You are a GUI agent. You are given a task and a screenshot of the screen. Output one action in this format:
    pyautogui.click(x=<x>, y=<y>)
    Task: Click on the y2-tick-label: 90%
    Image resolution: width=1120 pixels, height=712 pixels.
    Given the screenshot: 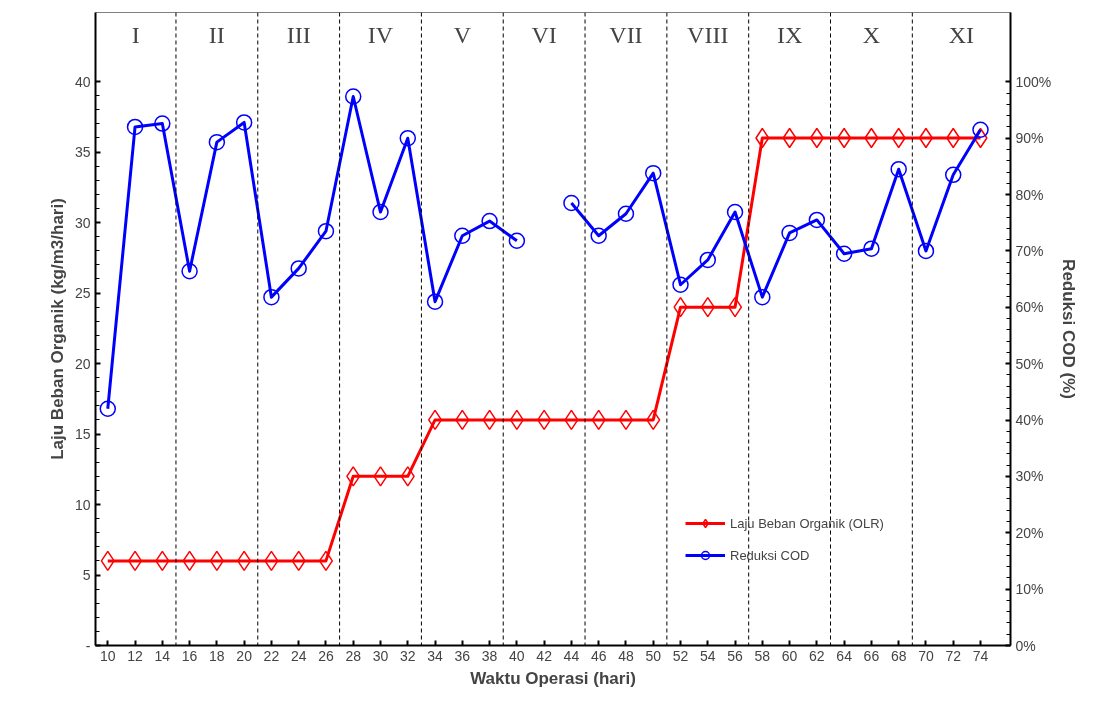 What is the action you would take?
    pyautogui.click(x=1029, y=138)
    